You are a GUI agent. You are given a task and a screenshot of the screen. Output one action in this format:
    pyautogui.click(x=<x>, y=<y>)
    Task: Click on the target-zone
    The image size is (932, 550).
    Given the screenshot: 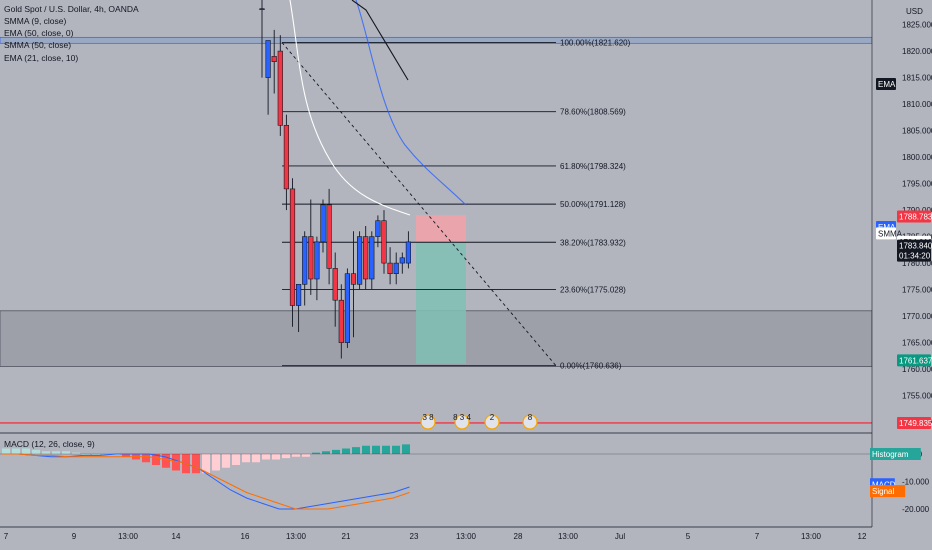 What is the action you would take?
    pyautogui.click(x=441, y=302)
    